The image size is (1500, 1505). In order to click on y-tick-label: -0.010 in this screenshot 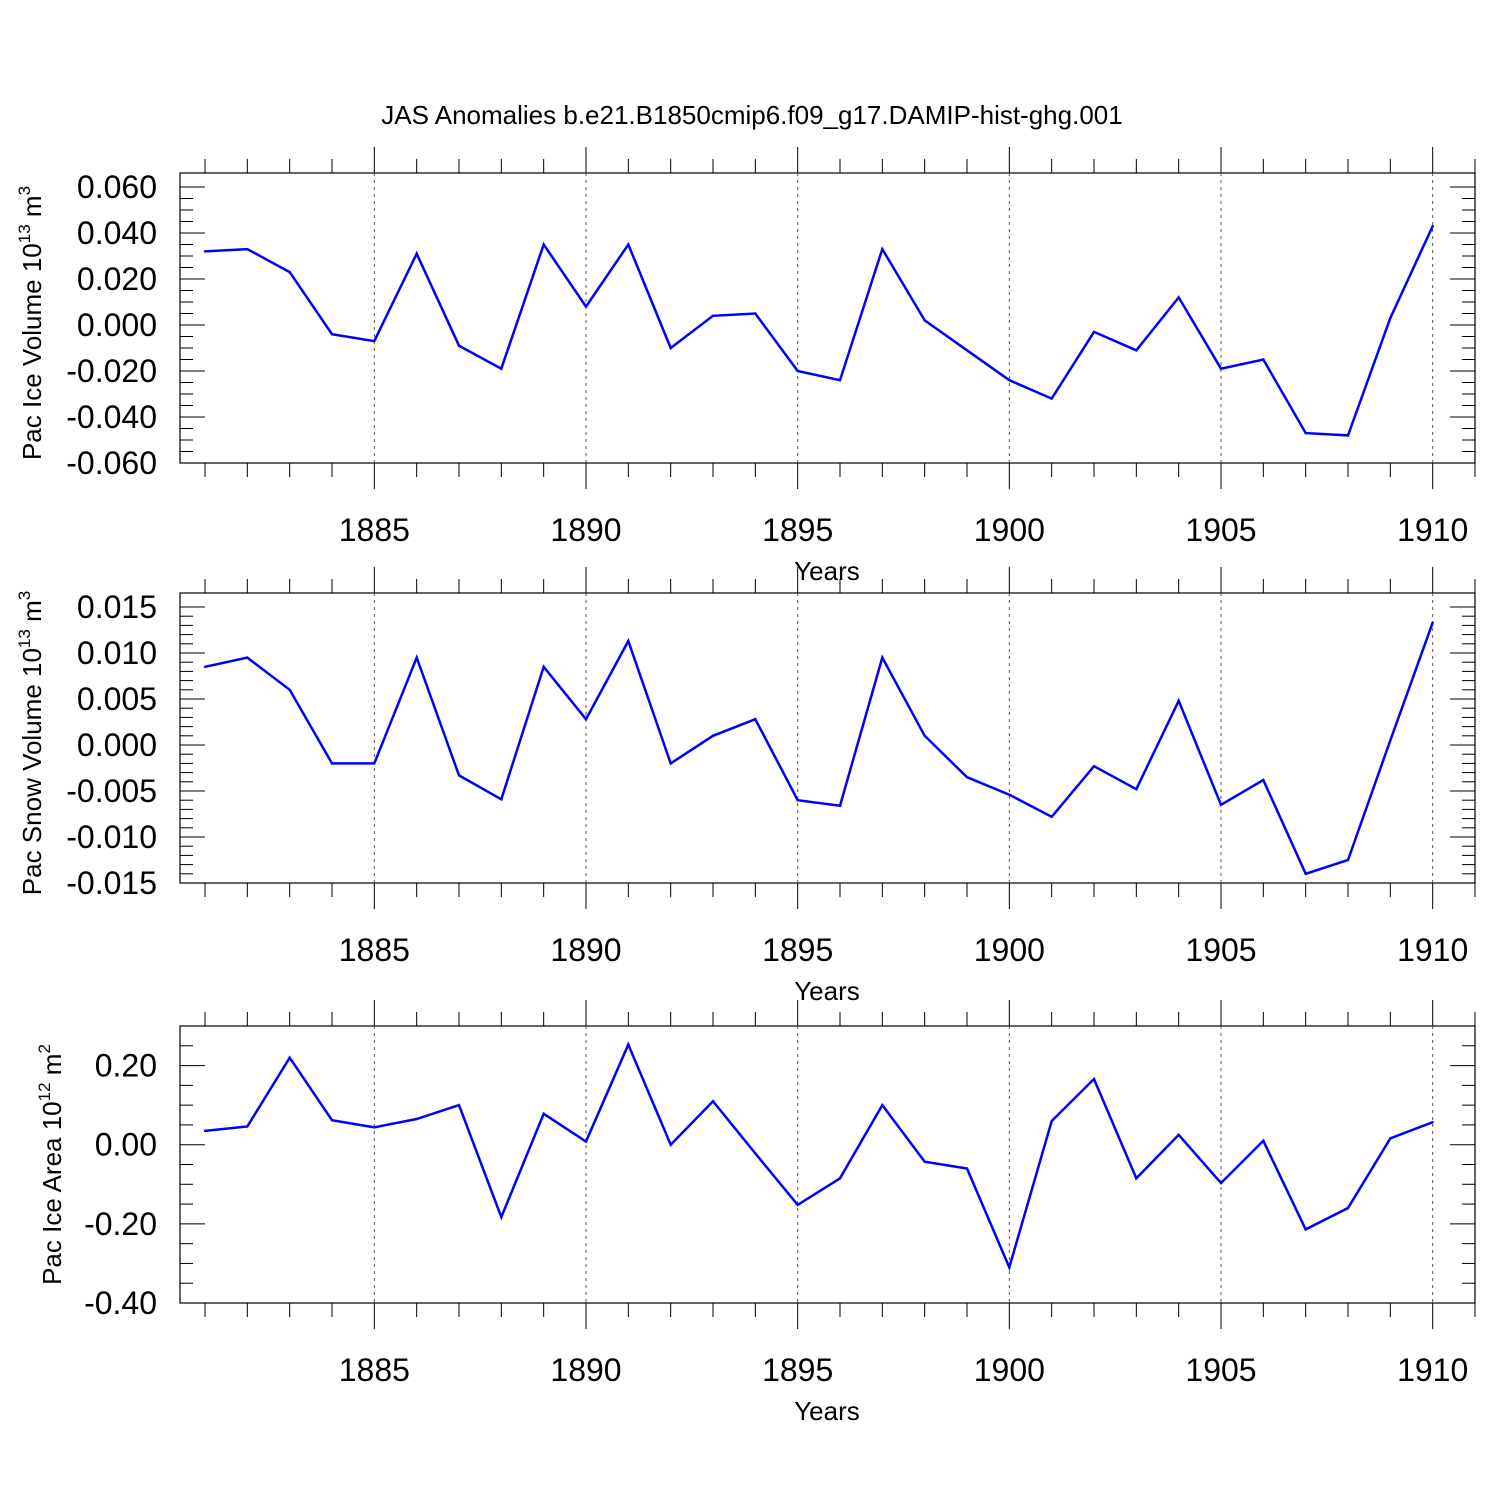, I will do `click(111, 837)`.